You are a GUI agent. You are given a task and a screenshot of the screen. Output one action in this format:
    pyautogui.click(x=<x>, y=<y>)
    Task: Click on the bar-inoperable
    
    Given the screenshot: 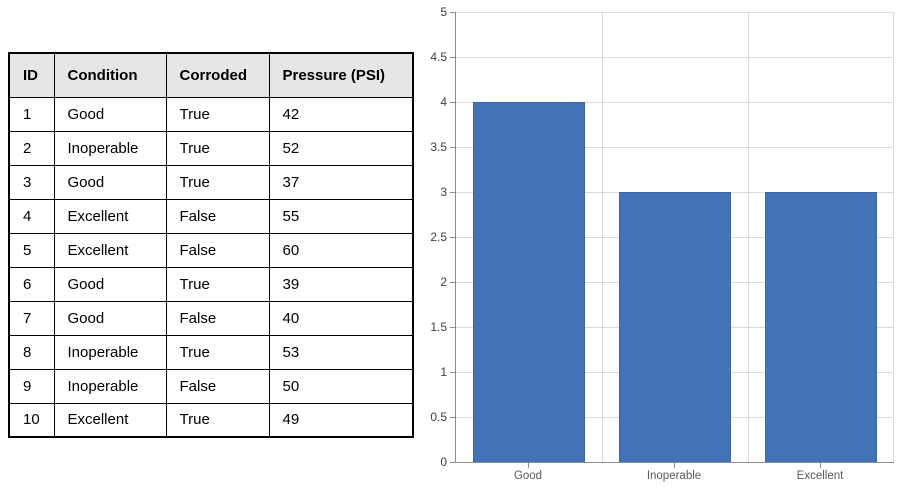 What is the action you would take?
    pyautogui.click(x=675, y=327)
    